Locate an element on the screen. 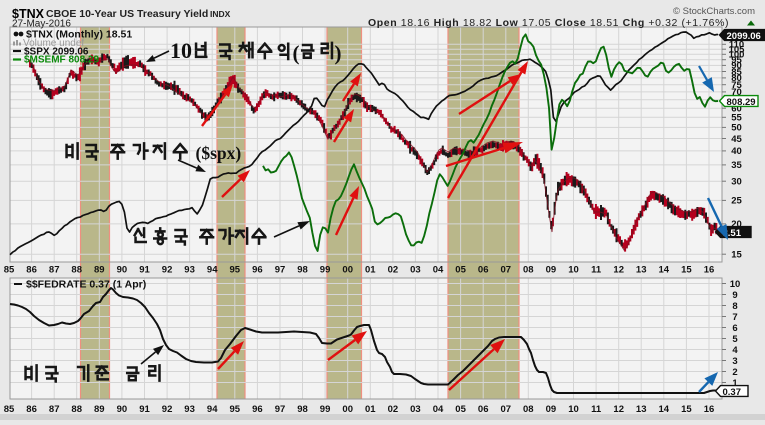 This screenshot has width=765, height=425. svg-text: 3 is located at coordinates (734, 361).